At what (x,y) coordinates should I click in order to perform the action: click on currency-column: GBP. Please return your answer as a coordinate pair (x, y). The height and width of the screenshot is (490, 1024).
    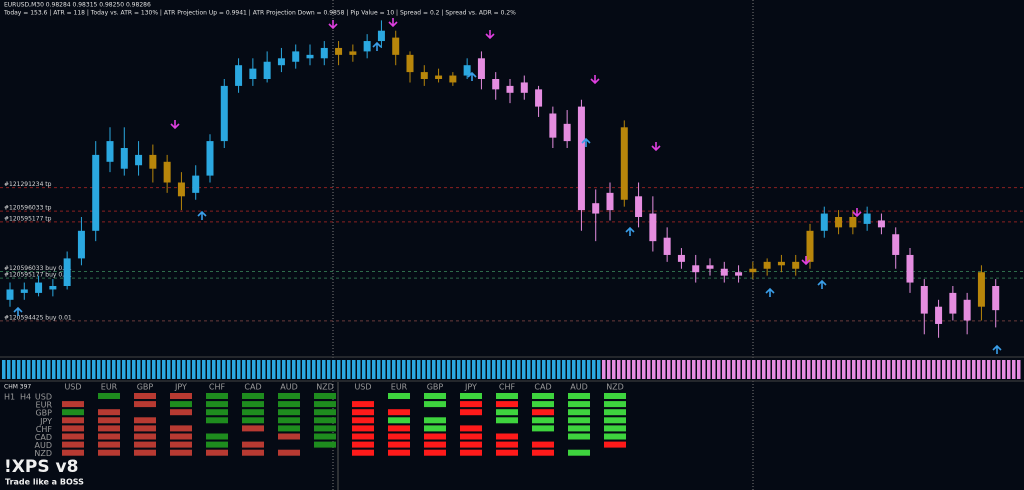
    Looking at the image, I should click on (145, 387).